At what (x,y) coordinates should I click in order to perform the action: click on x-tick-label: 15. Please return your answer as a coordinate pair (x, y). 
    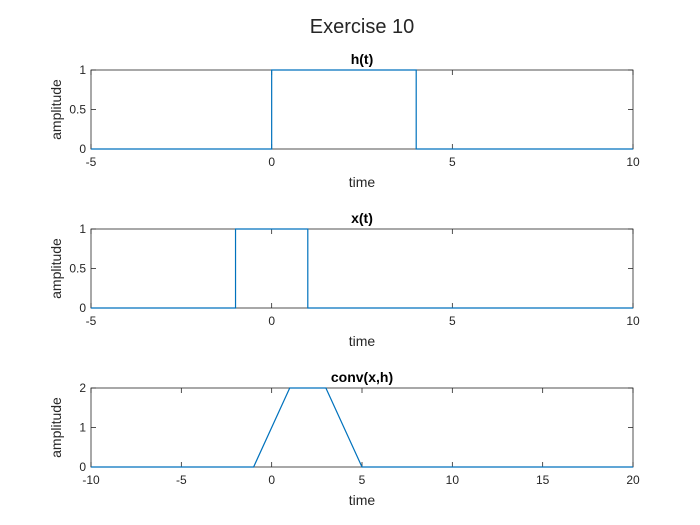
    Looking at the image, I should click on (543, 480).